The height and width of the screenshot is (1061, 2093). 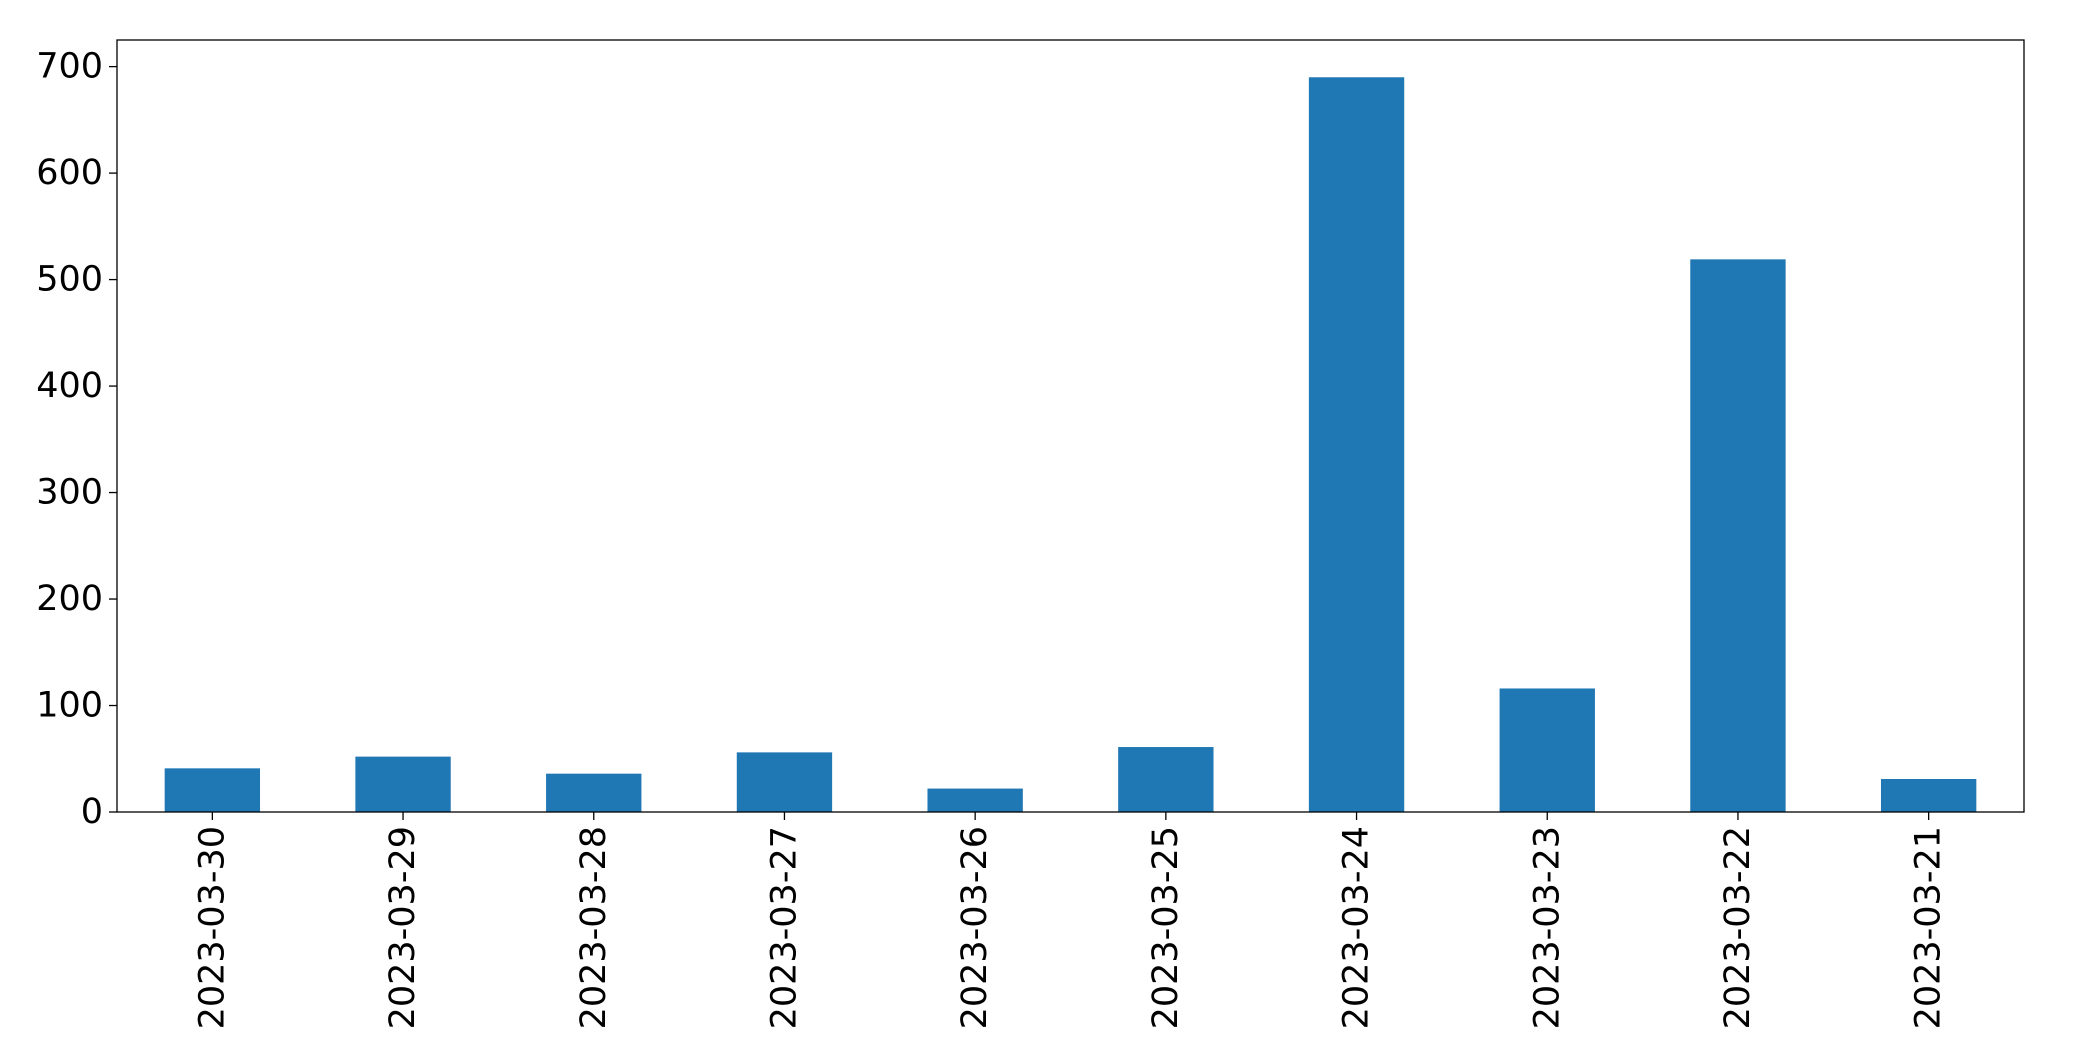 What do you see at coordinates (69, 599) in the screenshot?
I see `y-tick-label: 200` at bounding box center [69, 599].